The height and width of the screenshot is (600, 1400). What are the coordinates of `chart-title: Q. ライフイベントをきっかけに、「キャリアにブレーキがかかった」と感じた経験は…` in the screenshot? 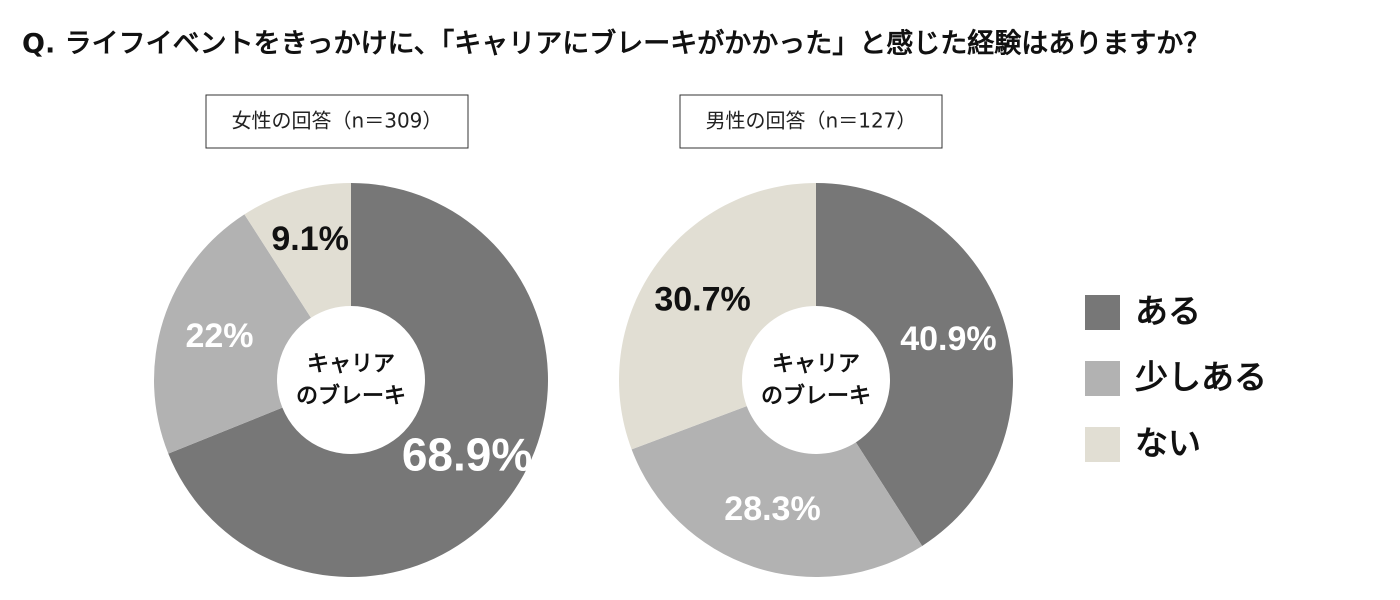 It's located at (616, 44).